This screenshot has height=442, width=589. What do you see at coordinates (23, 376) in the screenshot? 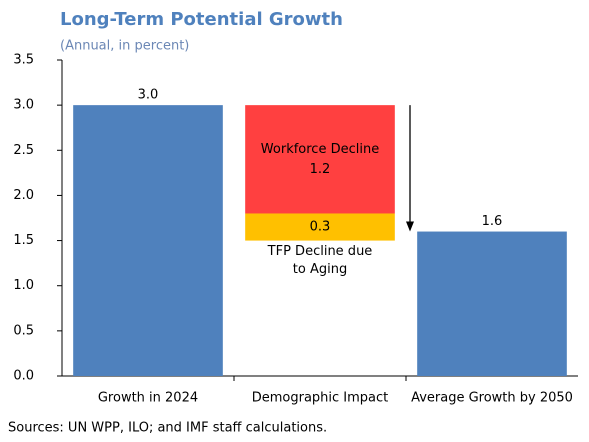
I see `y-tick-label: 0.0` at bounding box center [23, 376].